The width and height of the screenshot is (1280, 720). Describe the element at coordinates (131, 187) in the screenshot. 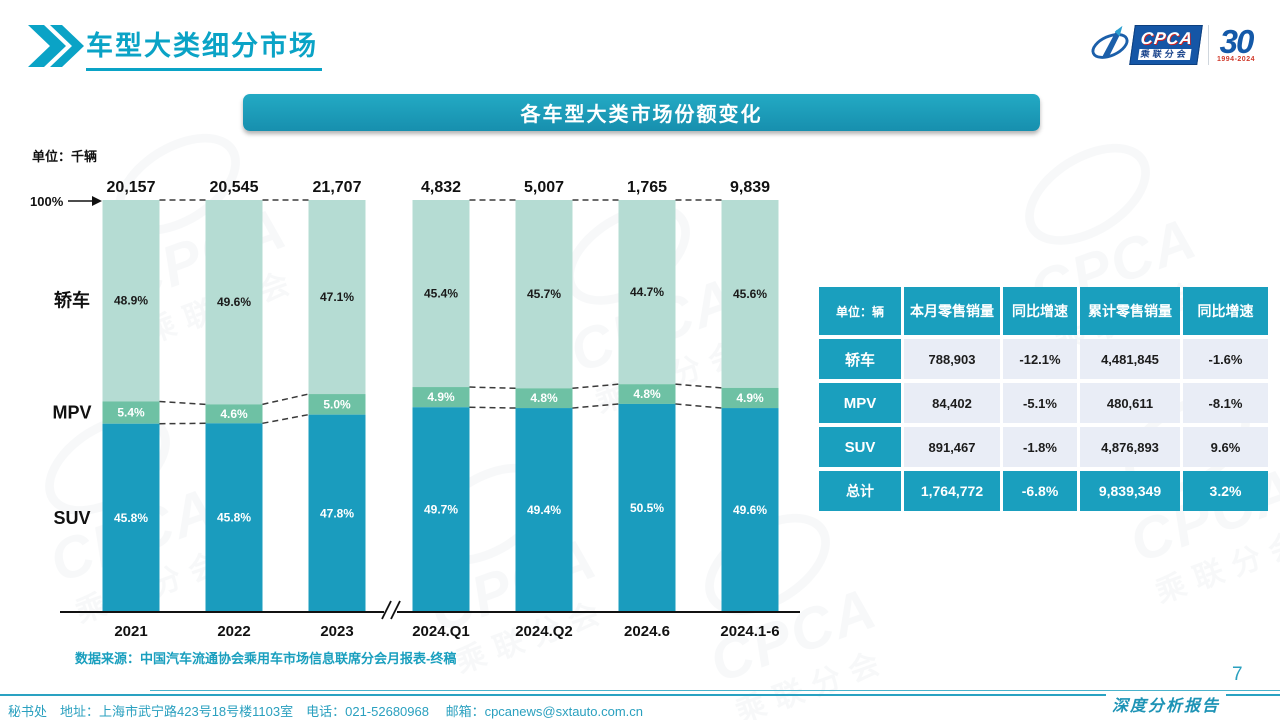

I see `bar-total-label: 20,157` at that location.